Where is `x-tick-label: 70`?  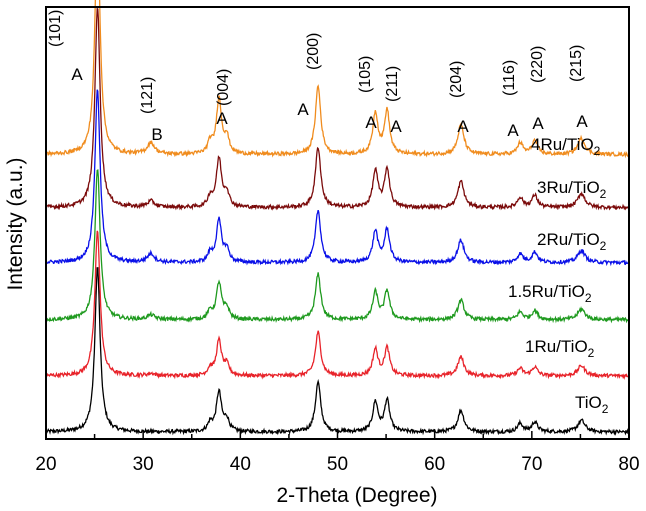
x-tick-label: 70 is located at coordinates (531, 464).